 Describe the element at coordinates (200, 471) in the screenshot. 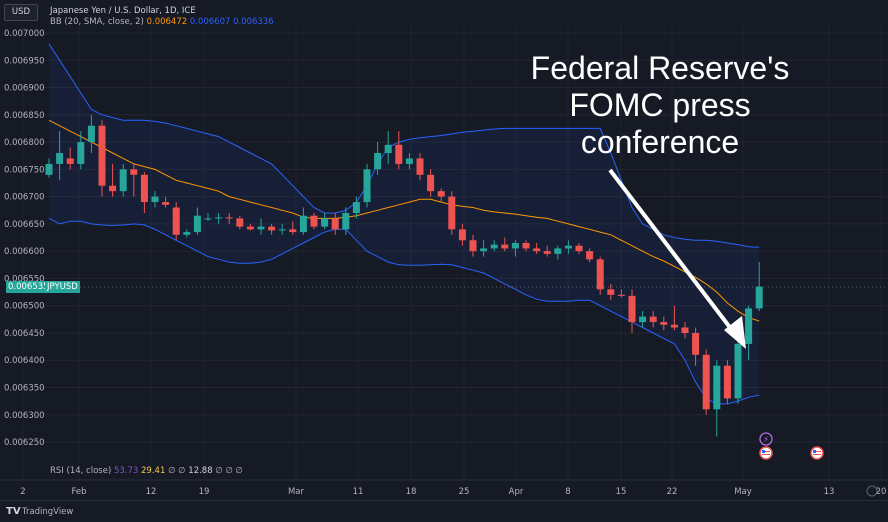

I see `rsi-value-3: 12.88` at that location.